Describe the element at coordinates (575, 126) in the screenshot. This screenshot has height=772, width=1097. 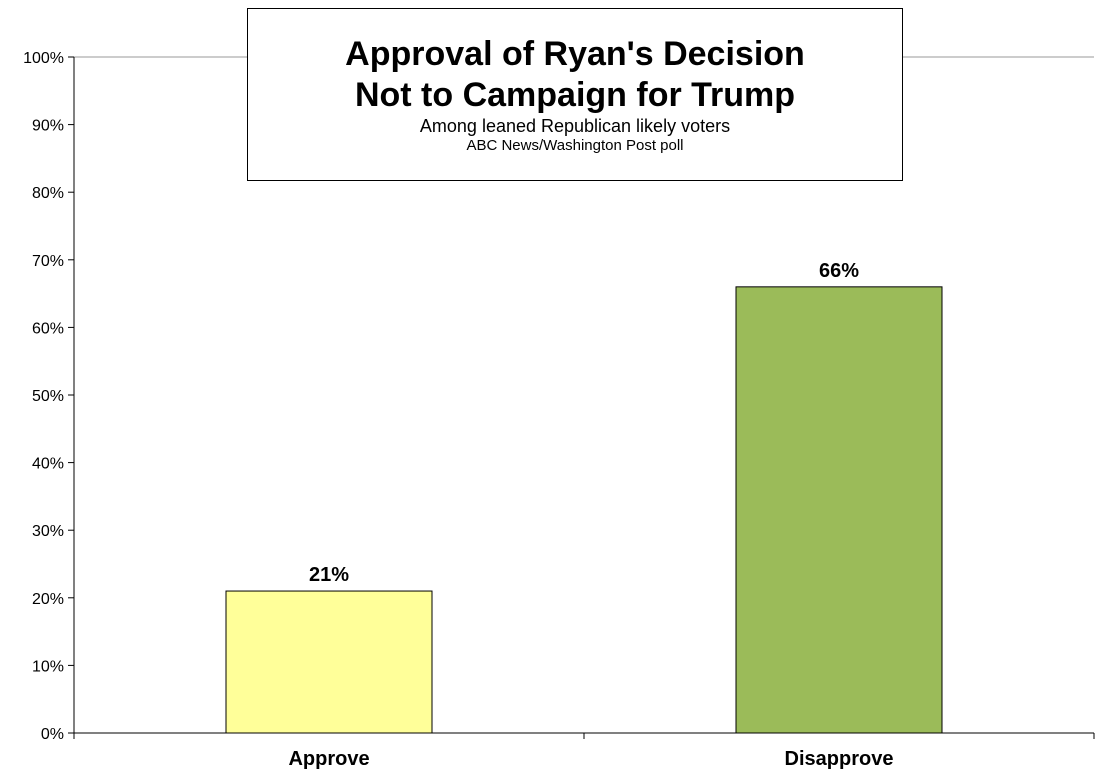
I see `chart-subtitle: Among leaned Republican likely voters` at that location.